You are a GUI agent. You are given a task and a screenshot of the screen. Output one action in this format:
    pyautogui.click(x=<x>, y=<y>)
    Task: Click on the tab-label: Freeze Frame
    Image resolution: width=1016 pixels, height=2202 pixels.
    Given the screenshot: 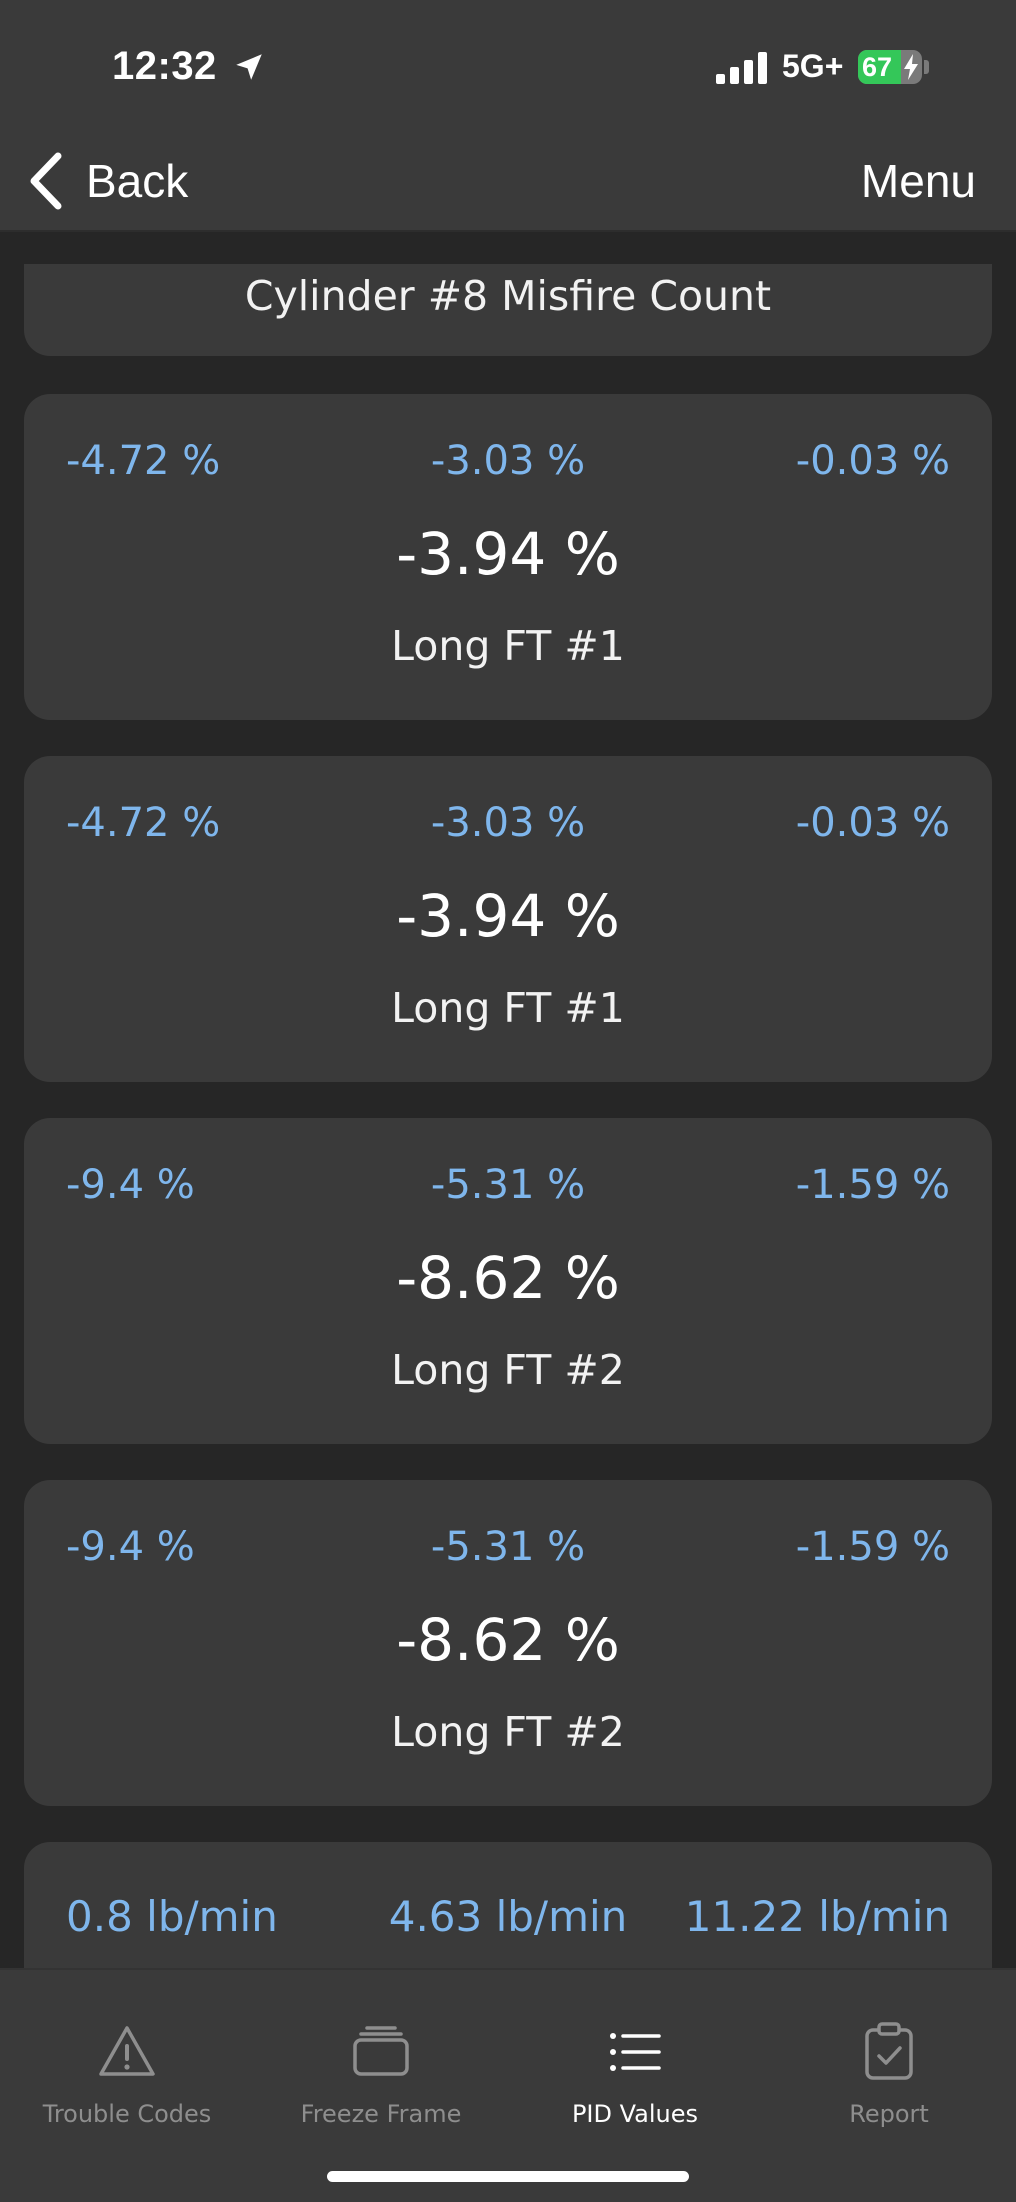 What is the action you would take?
    pyautogui.click(x=381, y=2114)
    